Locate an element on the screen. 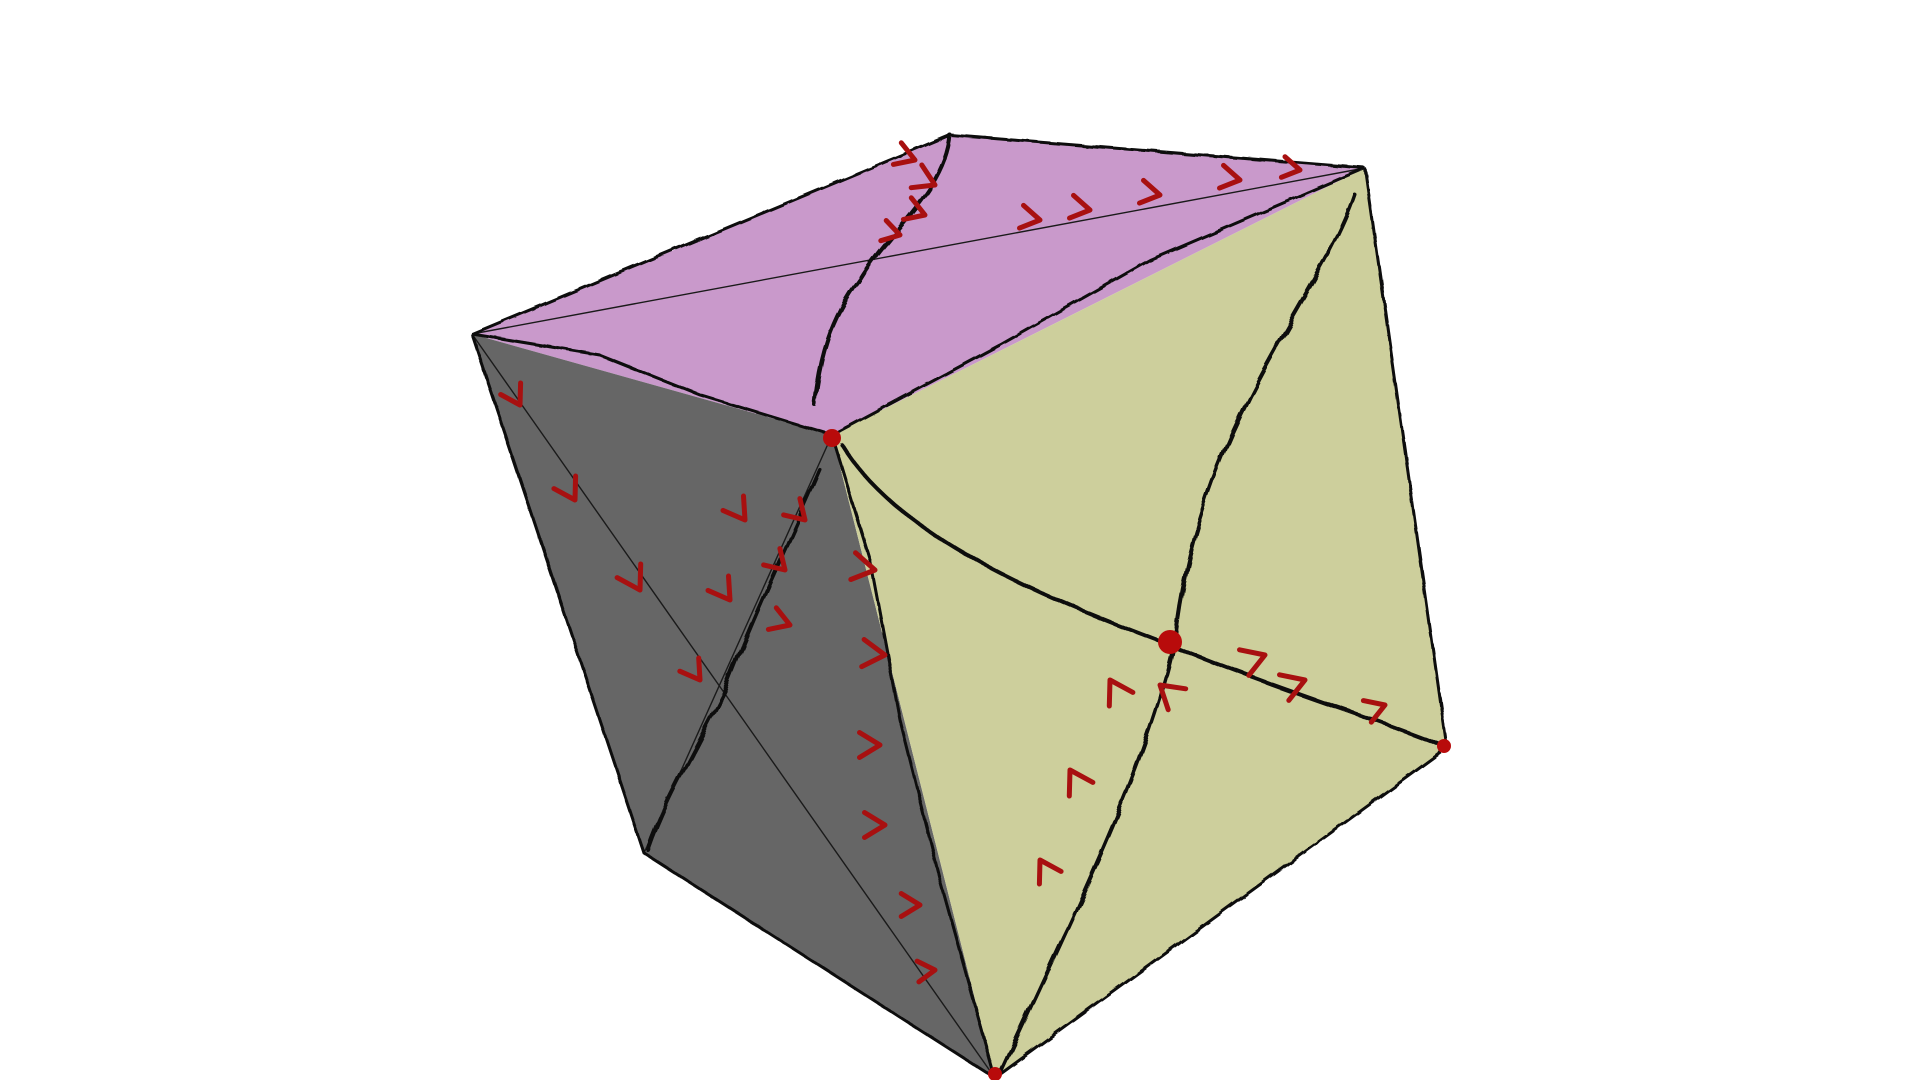 This screenshot has width=1920, height=1080. right-face-curve-lower is located at coordinates (1305, 695).